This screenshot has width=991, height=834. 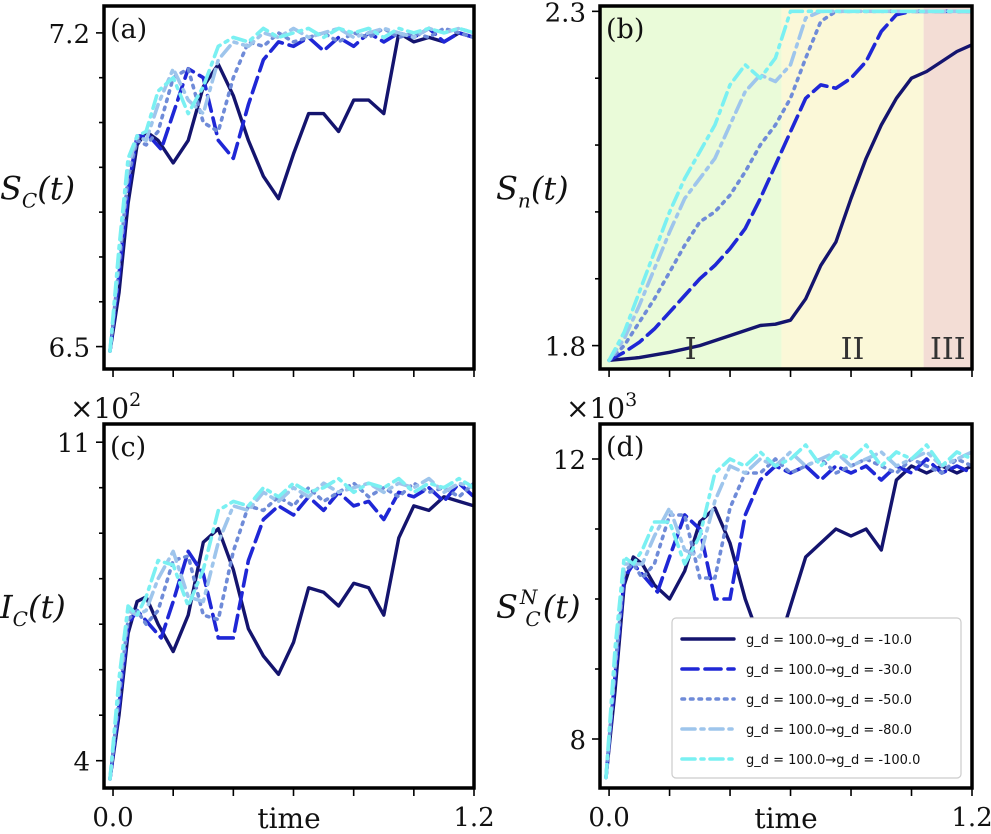 What do you see at coordinates (829, 700) in the screenshot?
I see `legend-entry-label: g_d = 100.0→g_d = -50.0` at bounding box center [829, 700].